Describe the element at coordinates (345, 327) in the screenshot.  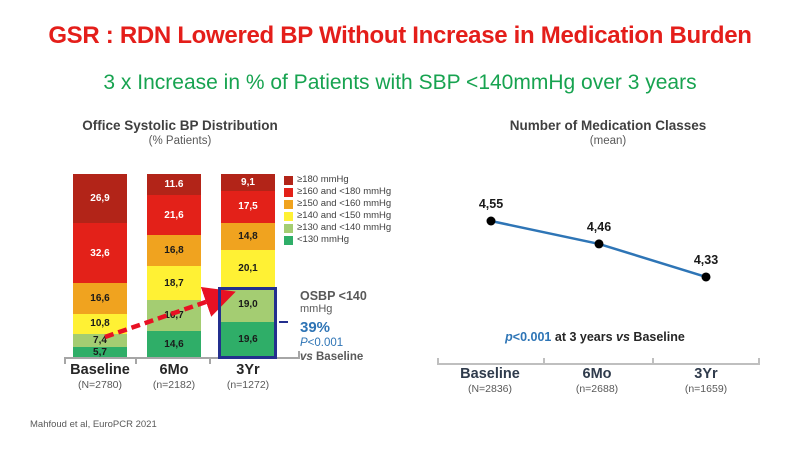
I see `osbp-annotation: OSBP <140 mmHg 39% P<0.001 vs Baseline` at that location.